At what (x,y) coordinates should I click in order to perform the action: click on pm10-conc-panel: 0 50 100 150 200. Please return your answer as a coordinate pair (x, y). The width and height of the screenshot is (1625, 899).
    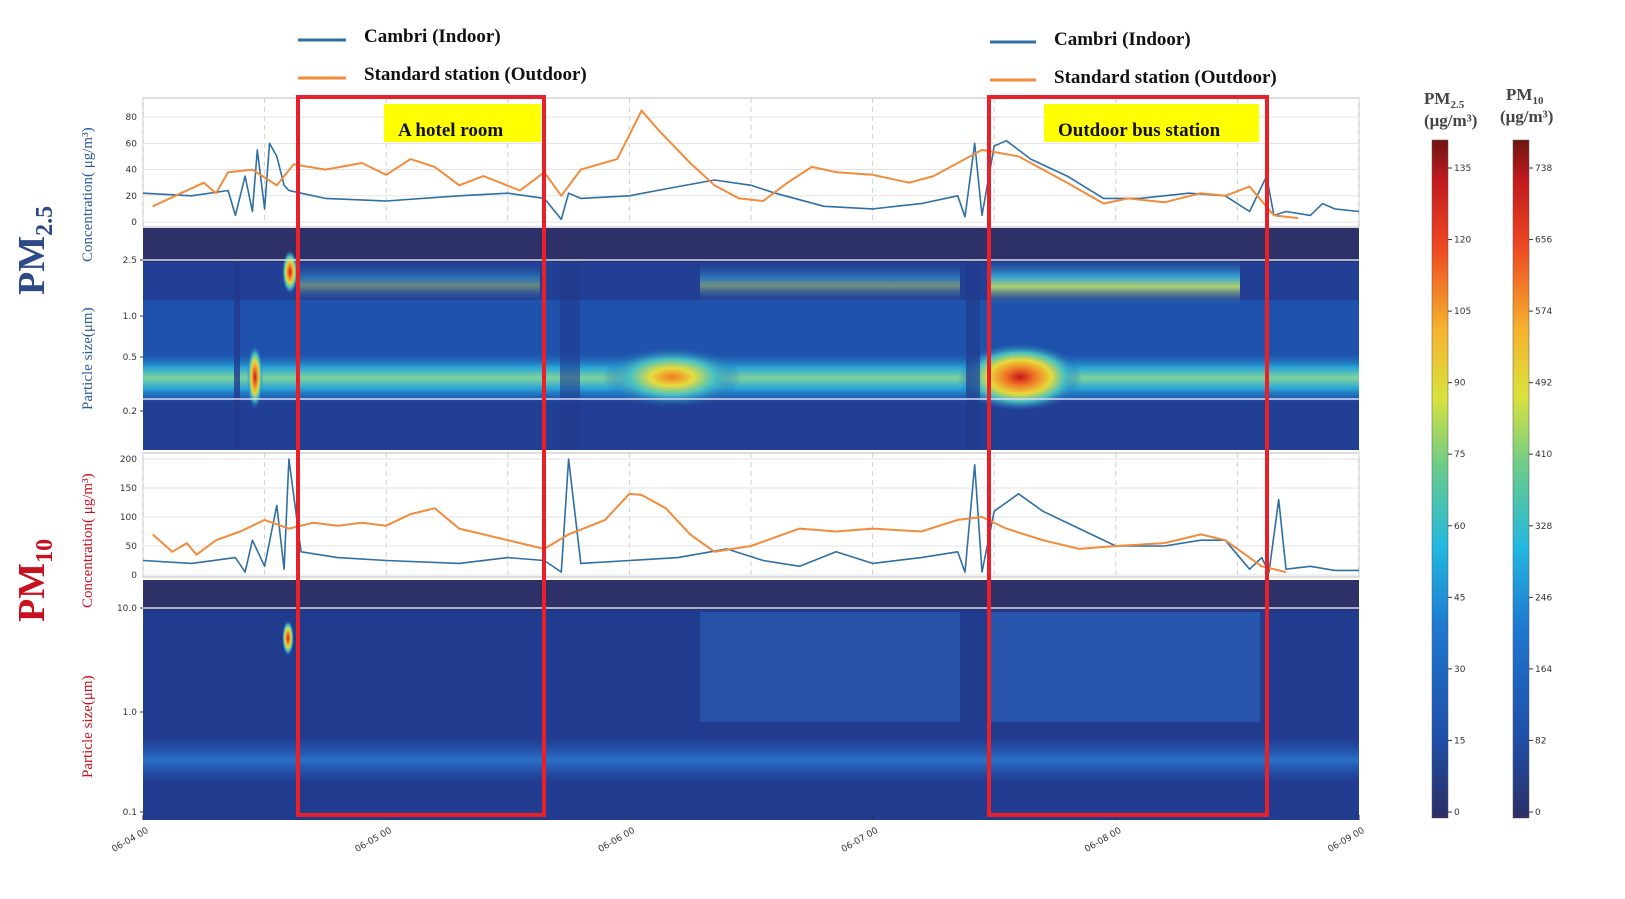
    Looking at the image, I should click on (740, 516).